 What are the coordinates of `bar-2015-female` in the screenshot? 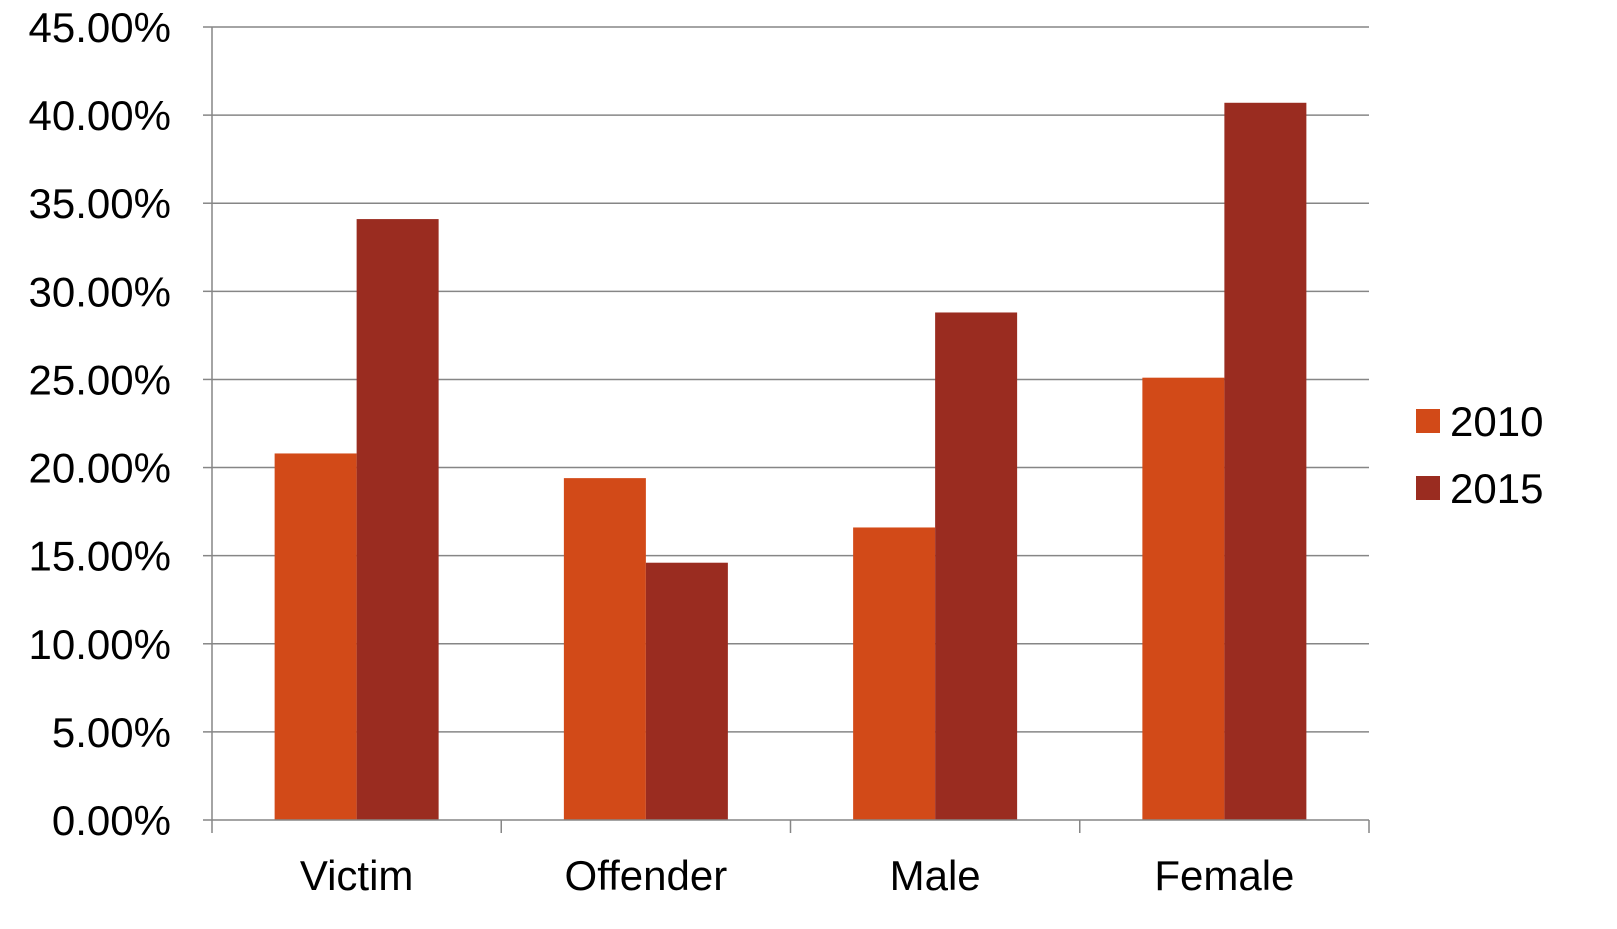 It's located at (1265, 461).